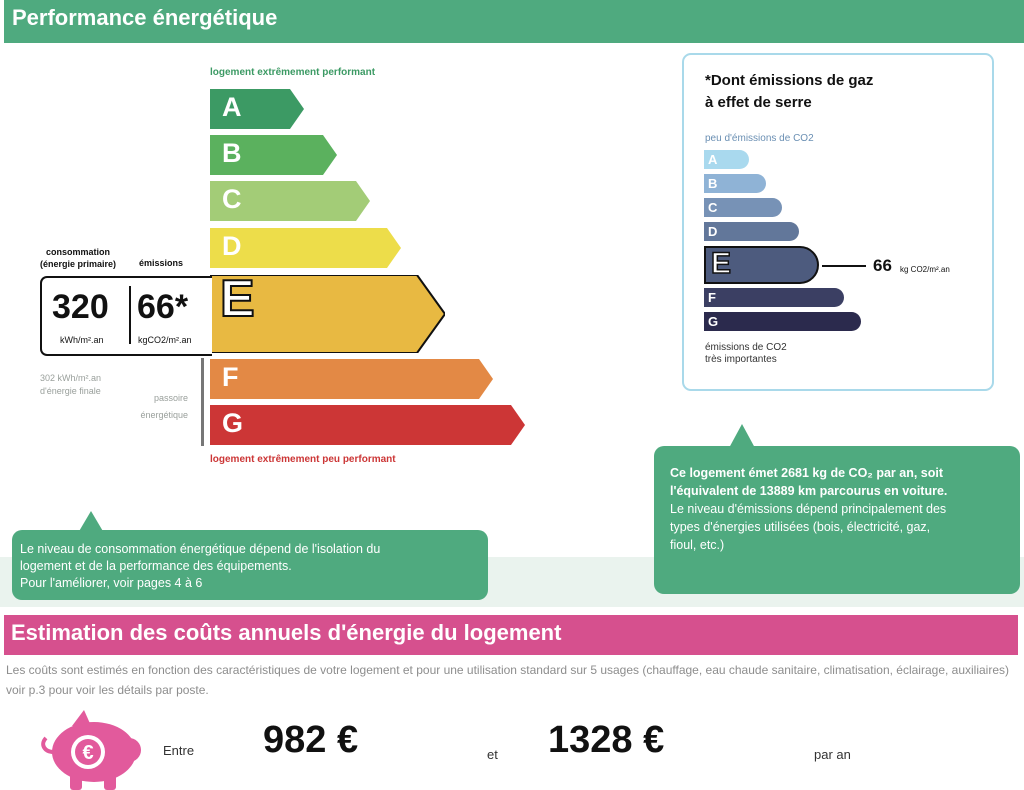  Describe the element at coordinates (161, 263) in the screenshot. I see `emissions-header: émissions` at that location.